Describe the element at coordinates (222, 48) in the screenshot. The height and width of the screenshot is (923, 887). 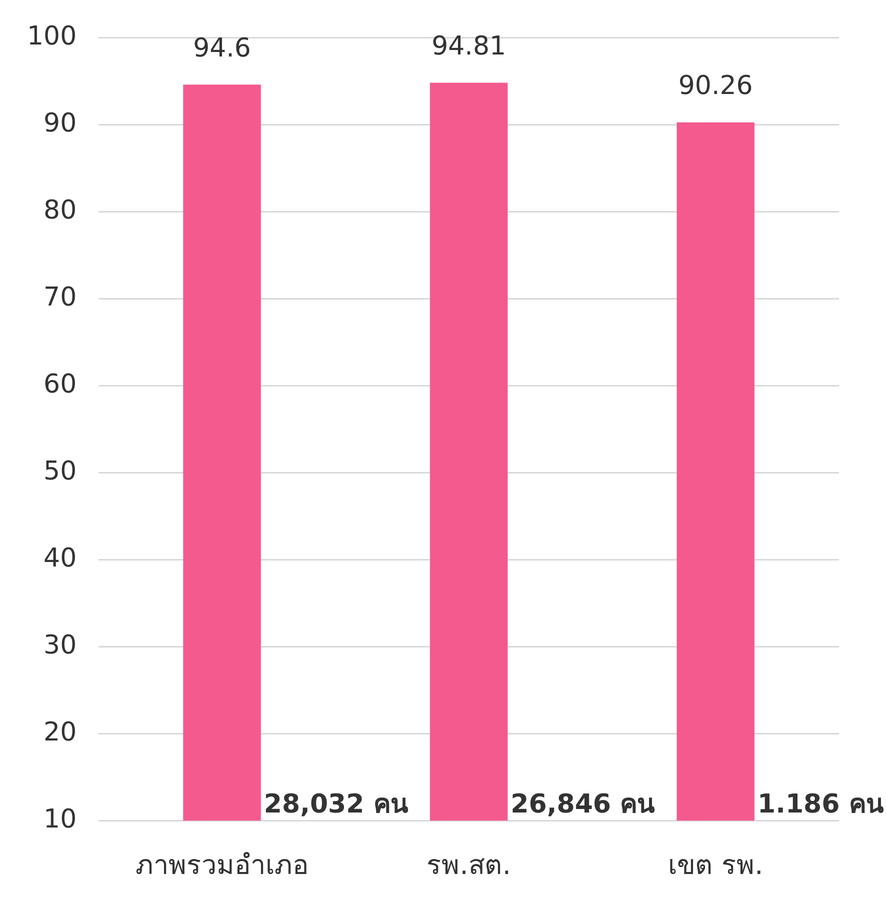
I see `data-label: 94.6` at that location.